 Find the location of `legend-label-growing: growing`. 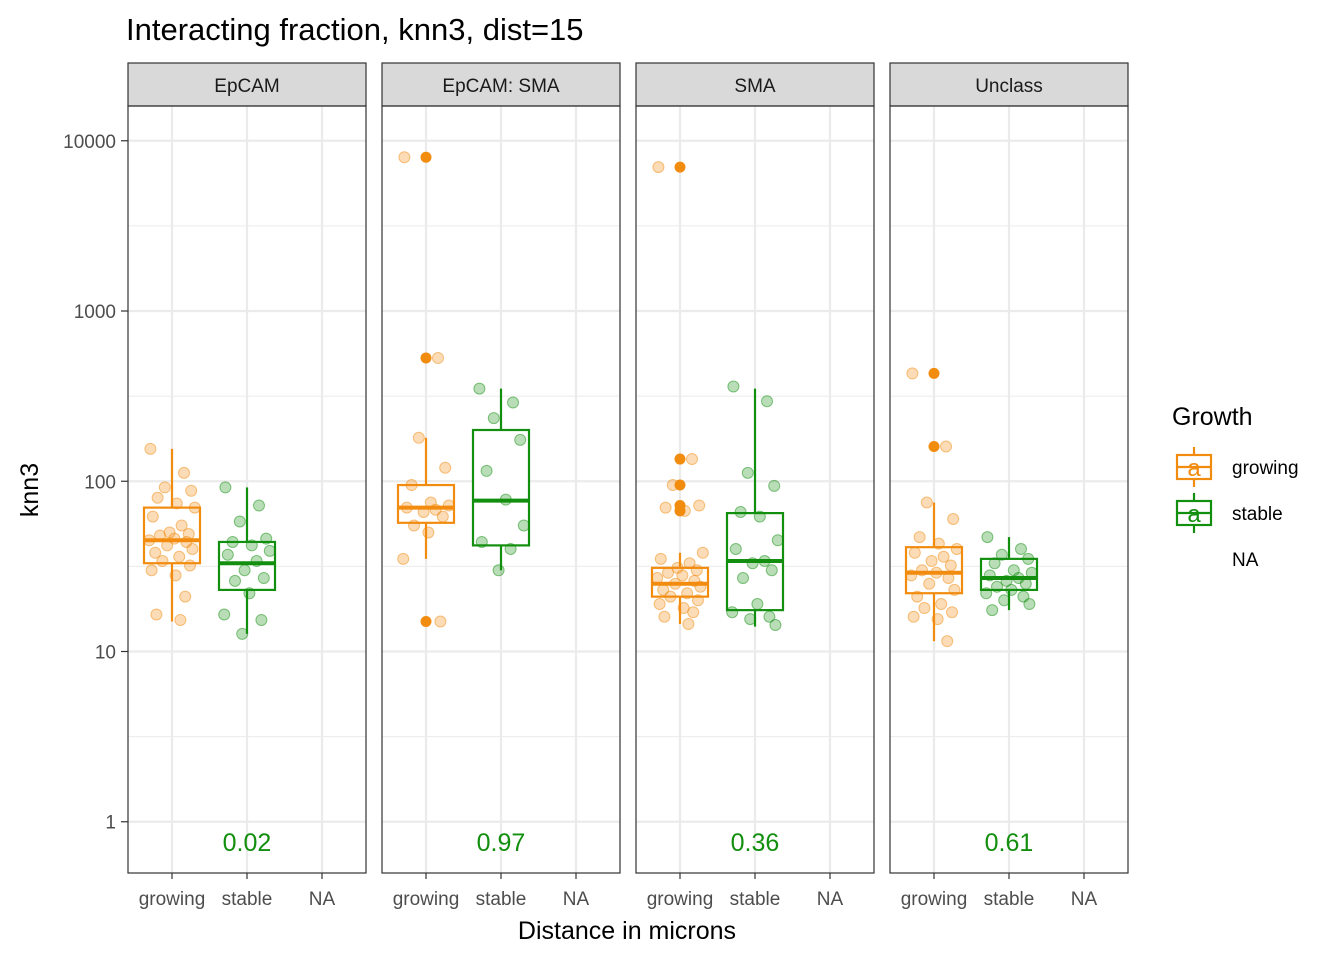

legend-label-growing: growing is located at coordinates (1265, 468).